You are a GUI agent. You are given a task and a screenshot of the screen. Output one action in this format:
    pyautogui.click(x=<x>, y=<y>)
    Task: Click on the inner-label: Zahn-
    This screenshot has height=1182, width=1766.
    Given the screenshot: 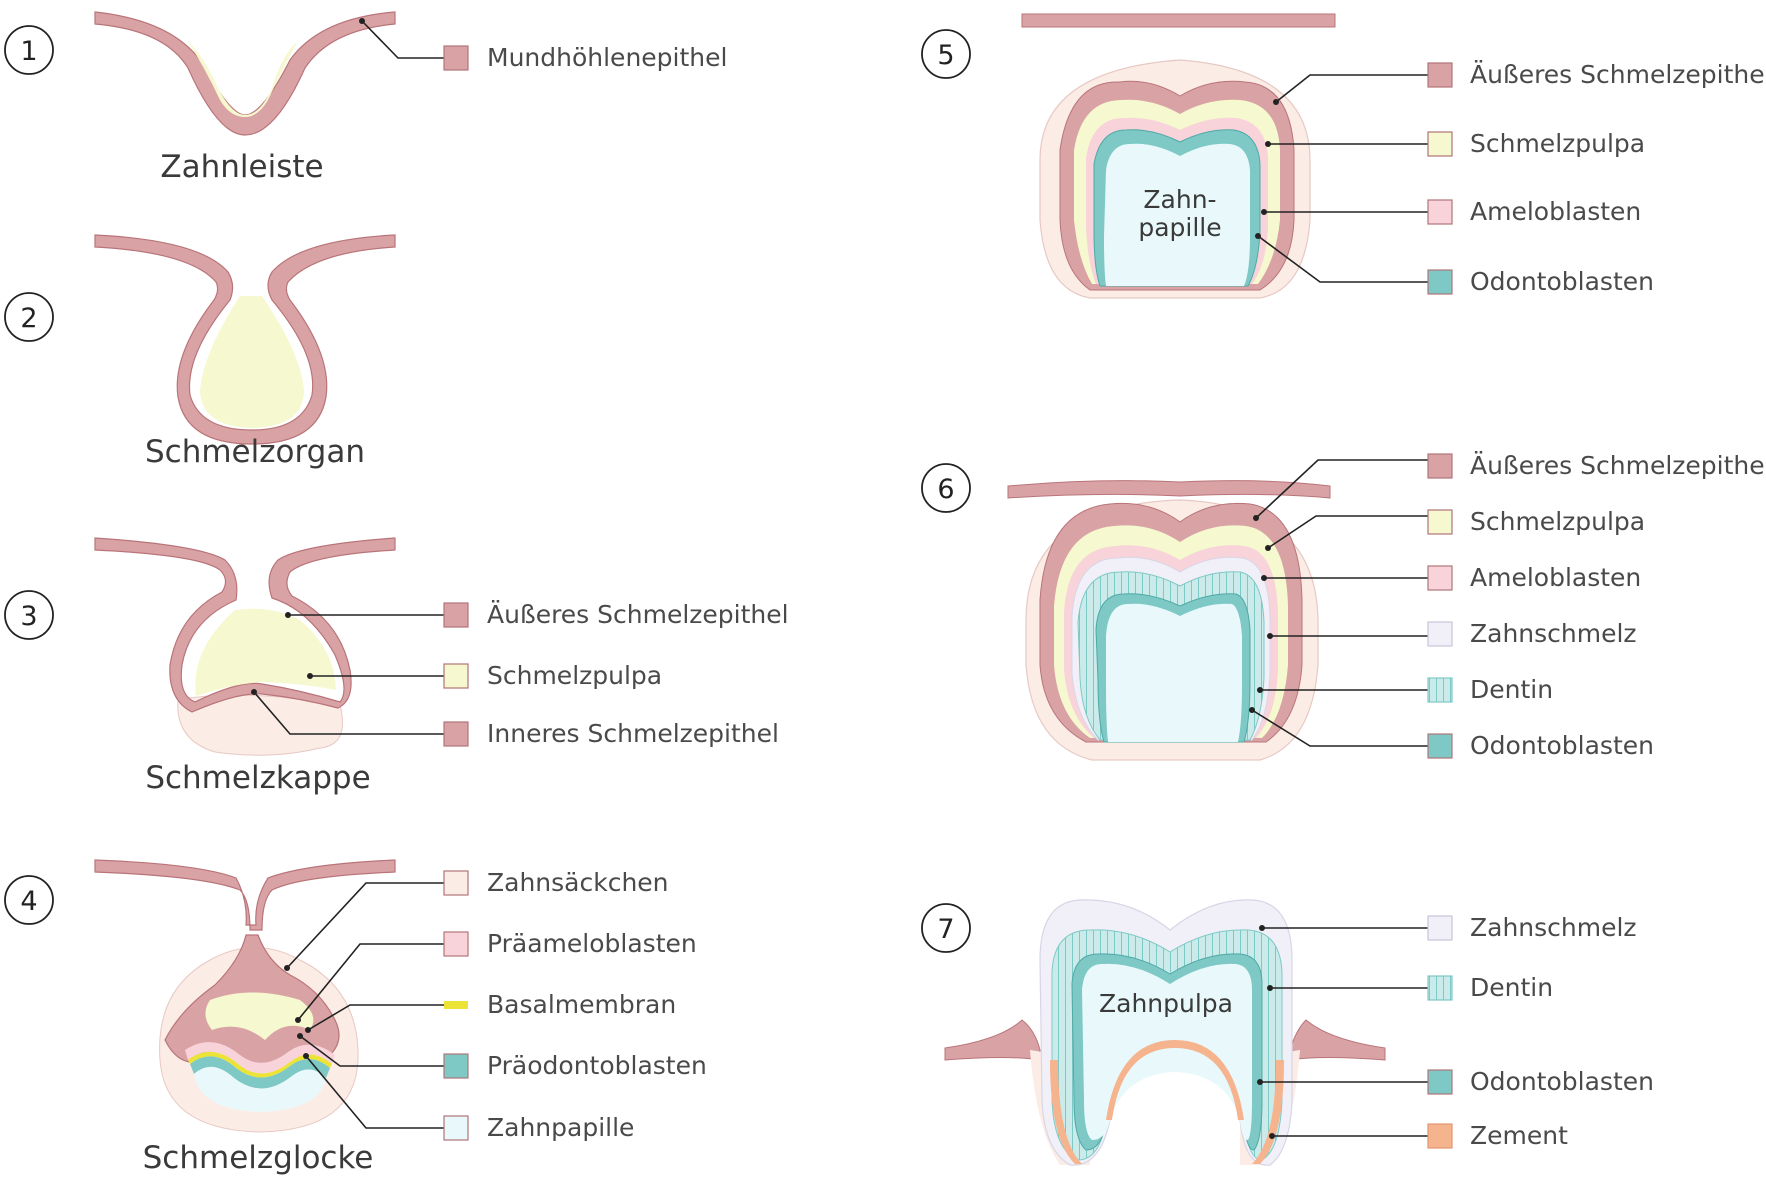 What is the action you would take?
    pyautogui.click(x=1179, y=199)
    